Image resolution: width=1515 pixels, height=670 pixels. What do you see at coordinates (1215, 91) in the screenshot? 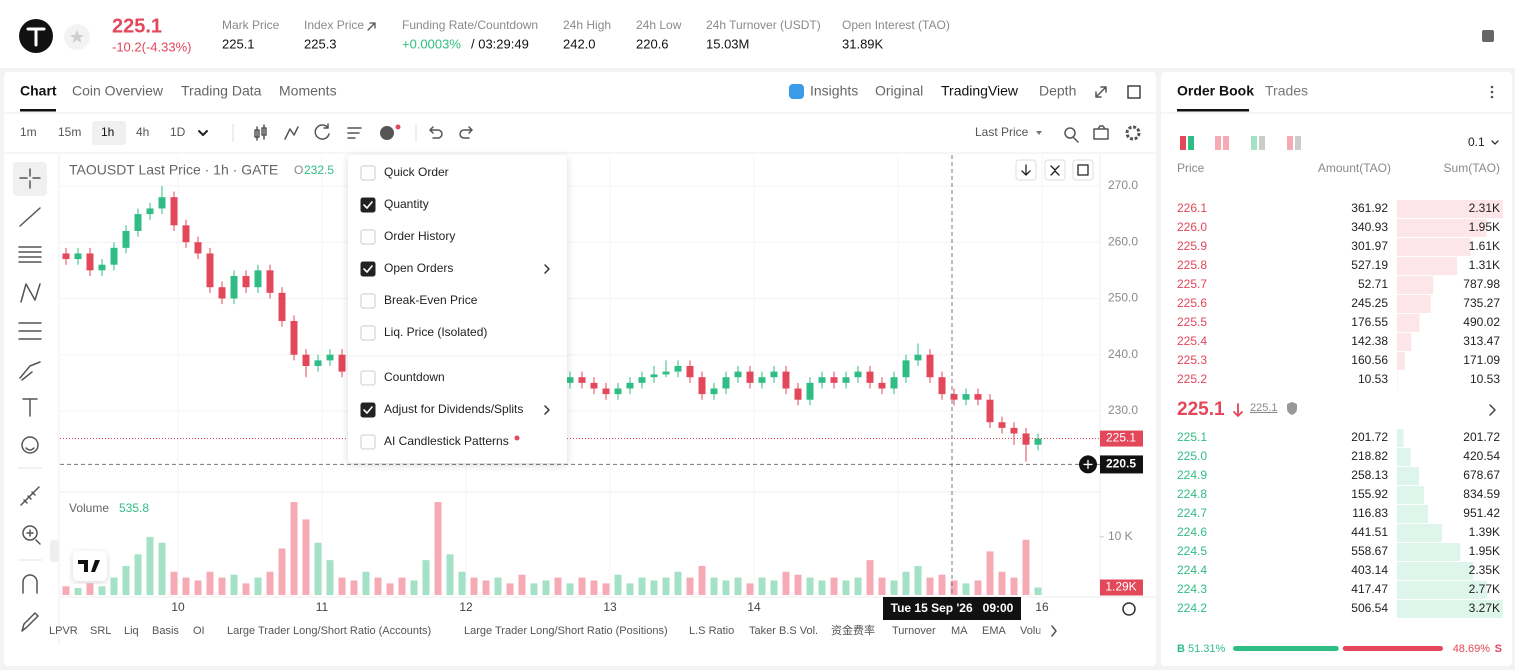
I see `order-book-tab: Order Book` at bounding box center [1215, 91].